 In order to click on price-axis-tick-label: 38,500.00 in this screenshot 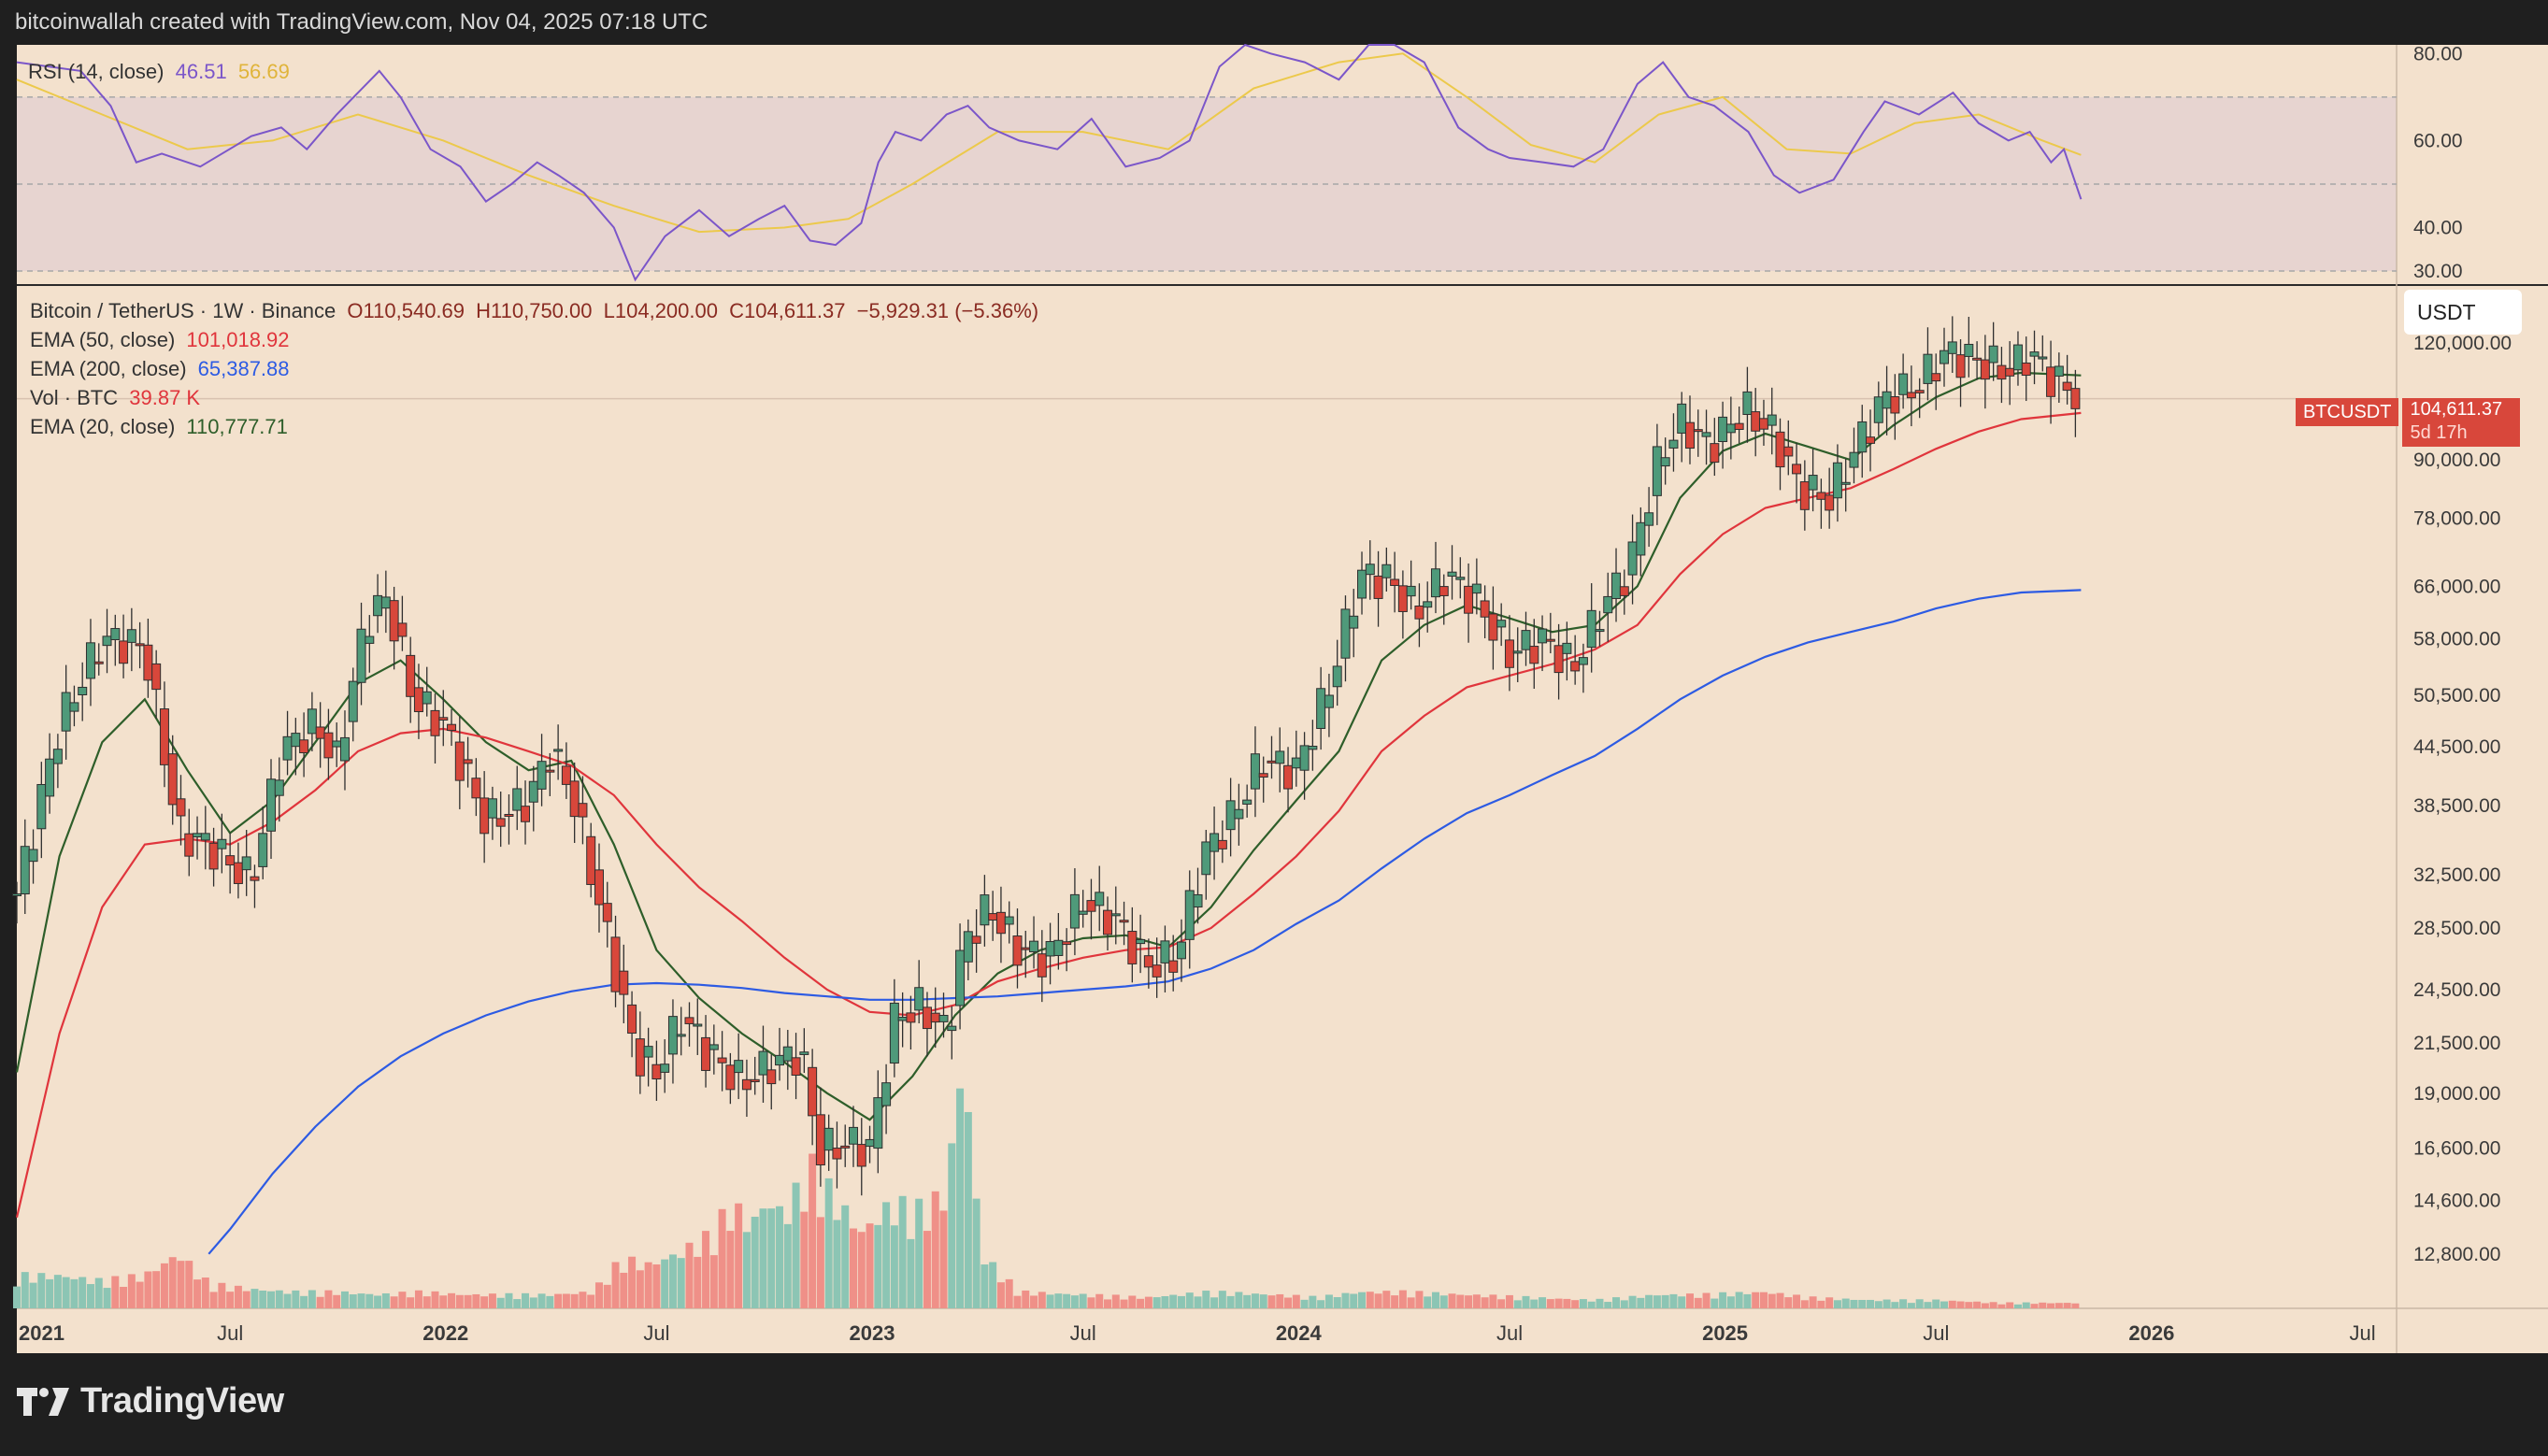, I will do `click(2456, 806)`.